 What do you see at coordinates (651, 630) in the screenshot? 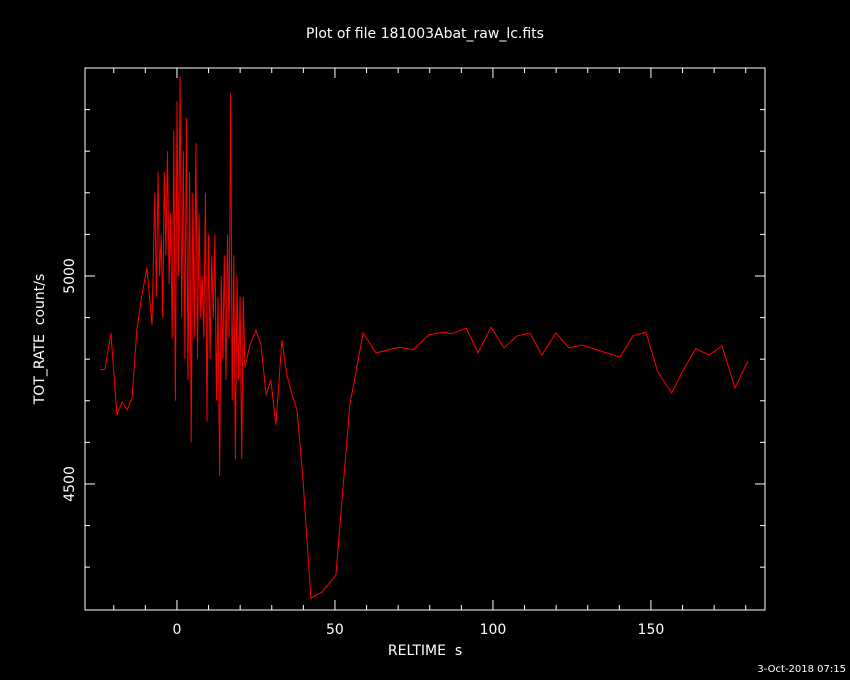
I see `x-tick-label: 150` at bounding box center [651, 630].